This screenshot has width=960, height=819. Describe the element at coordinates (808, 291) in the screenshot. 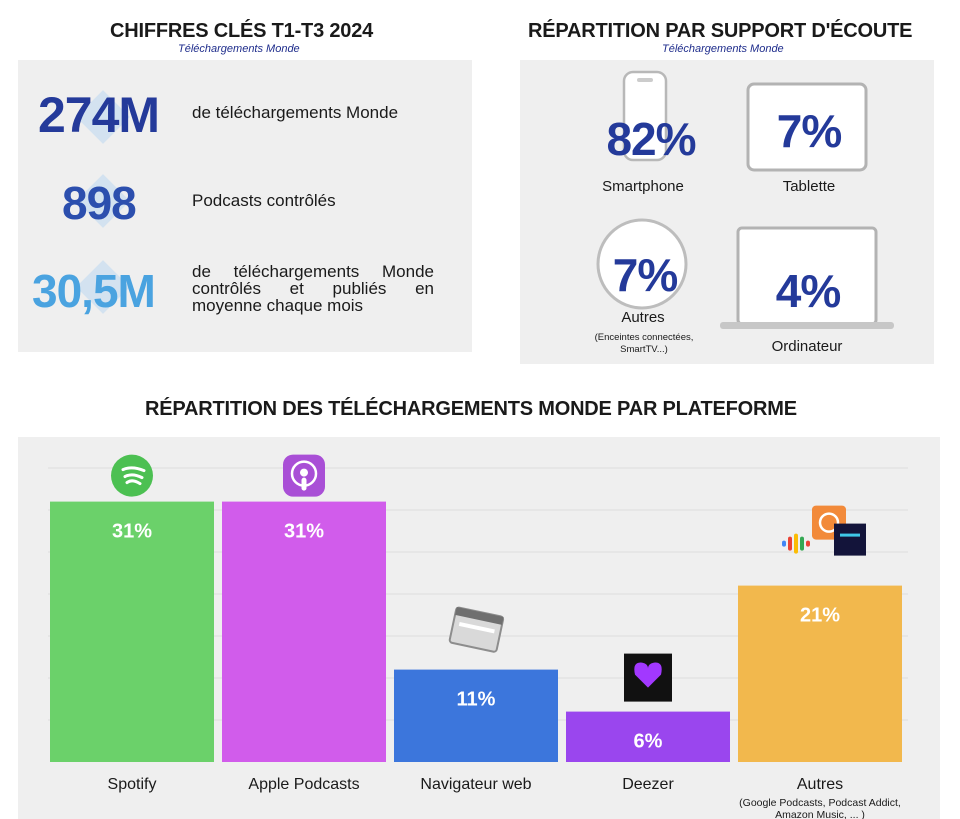

I see `device-pct: 4%` at that location.